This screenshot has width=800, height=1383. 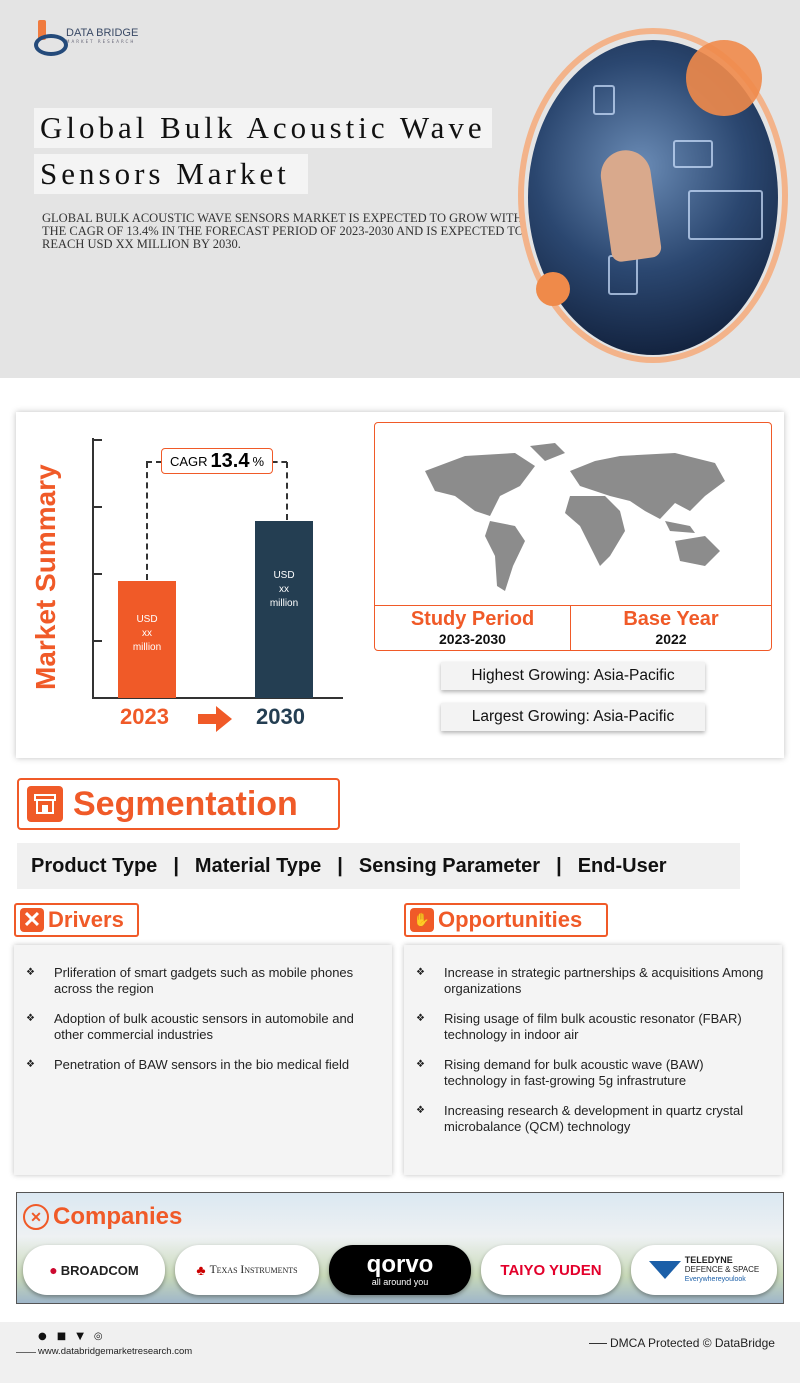 I want to click on largest-growing-region: Largest Growing: Asia-Pacific, so click(x=573, y=717).